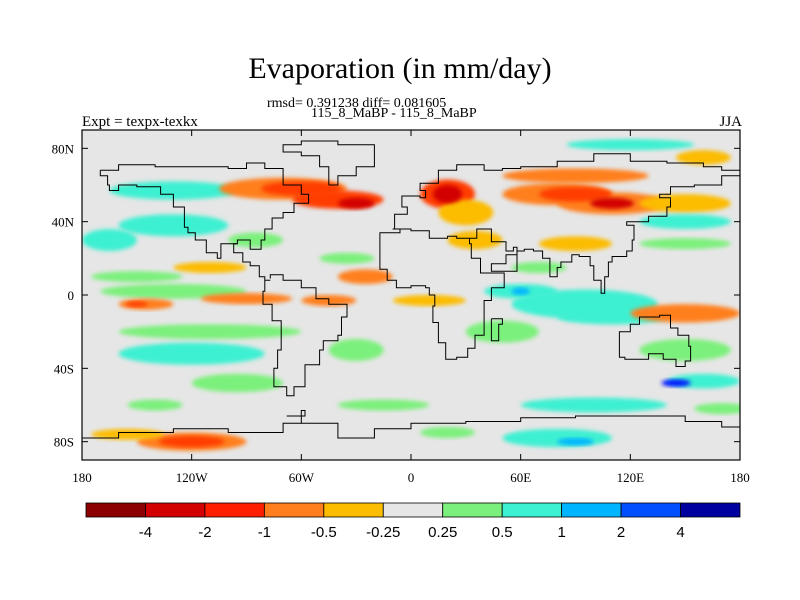 This screenshot has width=800, height=600. I want to click on lat-tick-label-2: 0, so click(71, 295).